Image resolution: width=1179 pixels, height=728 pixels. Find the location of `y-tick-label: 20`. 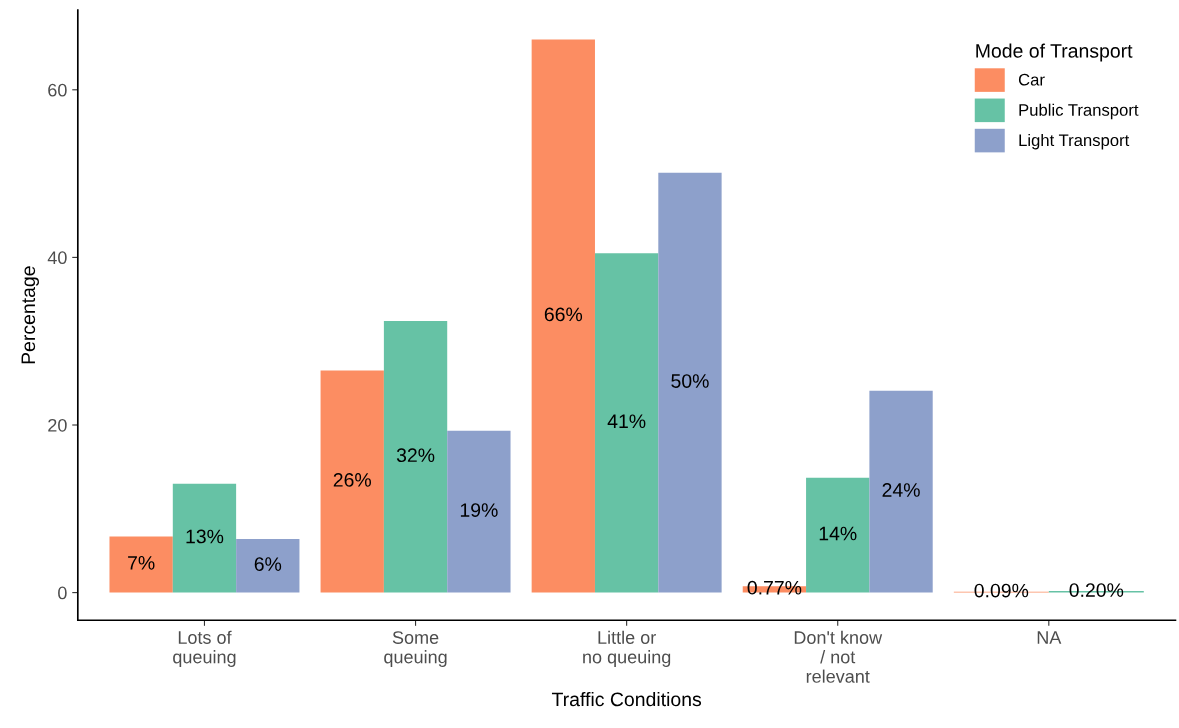

y-tick-label: 20 is located at coordinates (57, 425).